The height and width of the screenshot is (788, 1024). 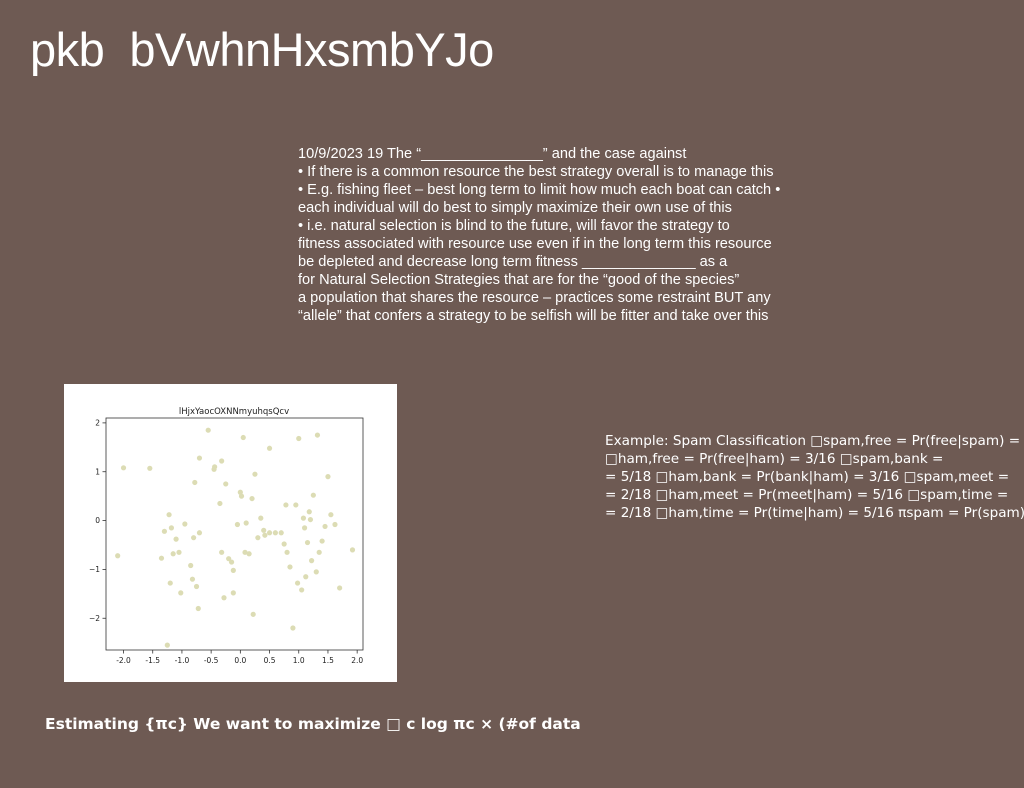 What do you see at coordinates (182, 660) in the screenshot?
I see `x-tick-label: -1.0` at bounding box center [182, 660].